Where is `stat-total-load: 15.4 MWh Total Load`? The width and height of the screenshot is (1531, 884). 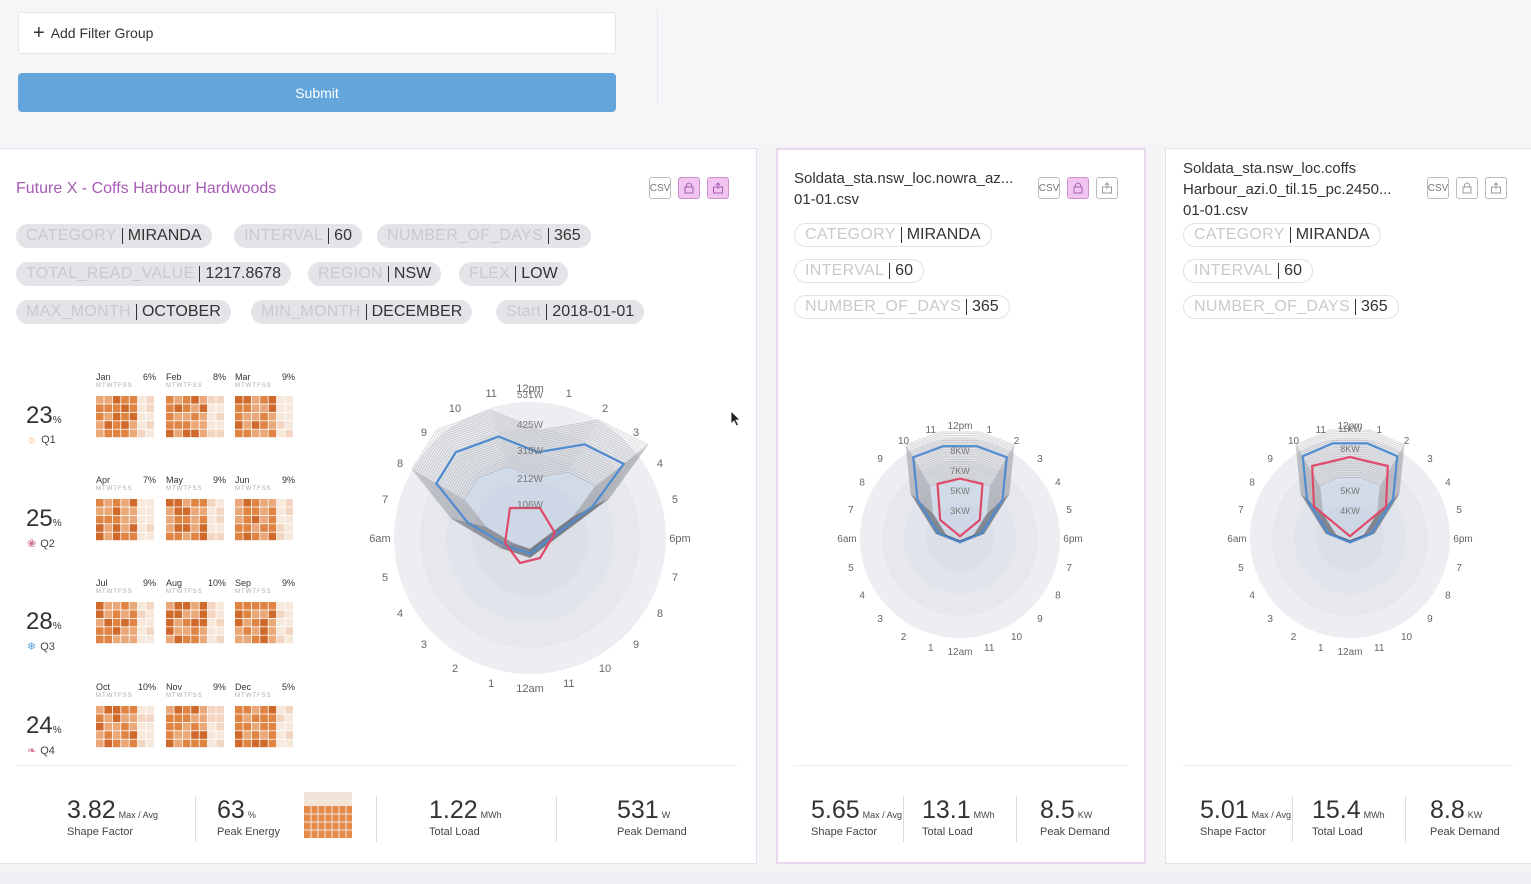 stat-total-load: 15.4 MWh Total Load is located at coordinates (1348, 817).